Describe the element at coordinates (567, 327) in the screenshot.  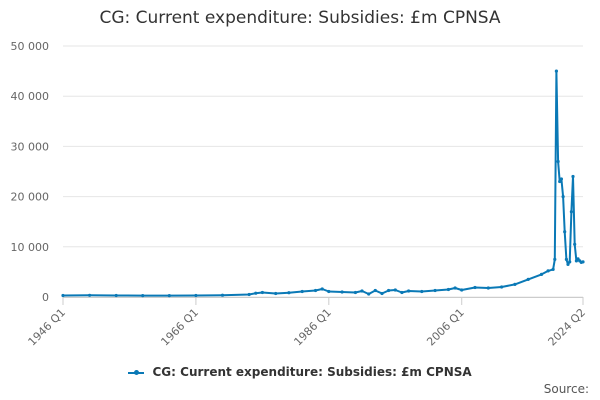
I see `x-tick-label: 2024 Q2` at that location.